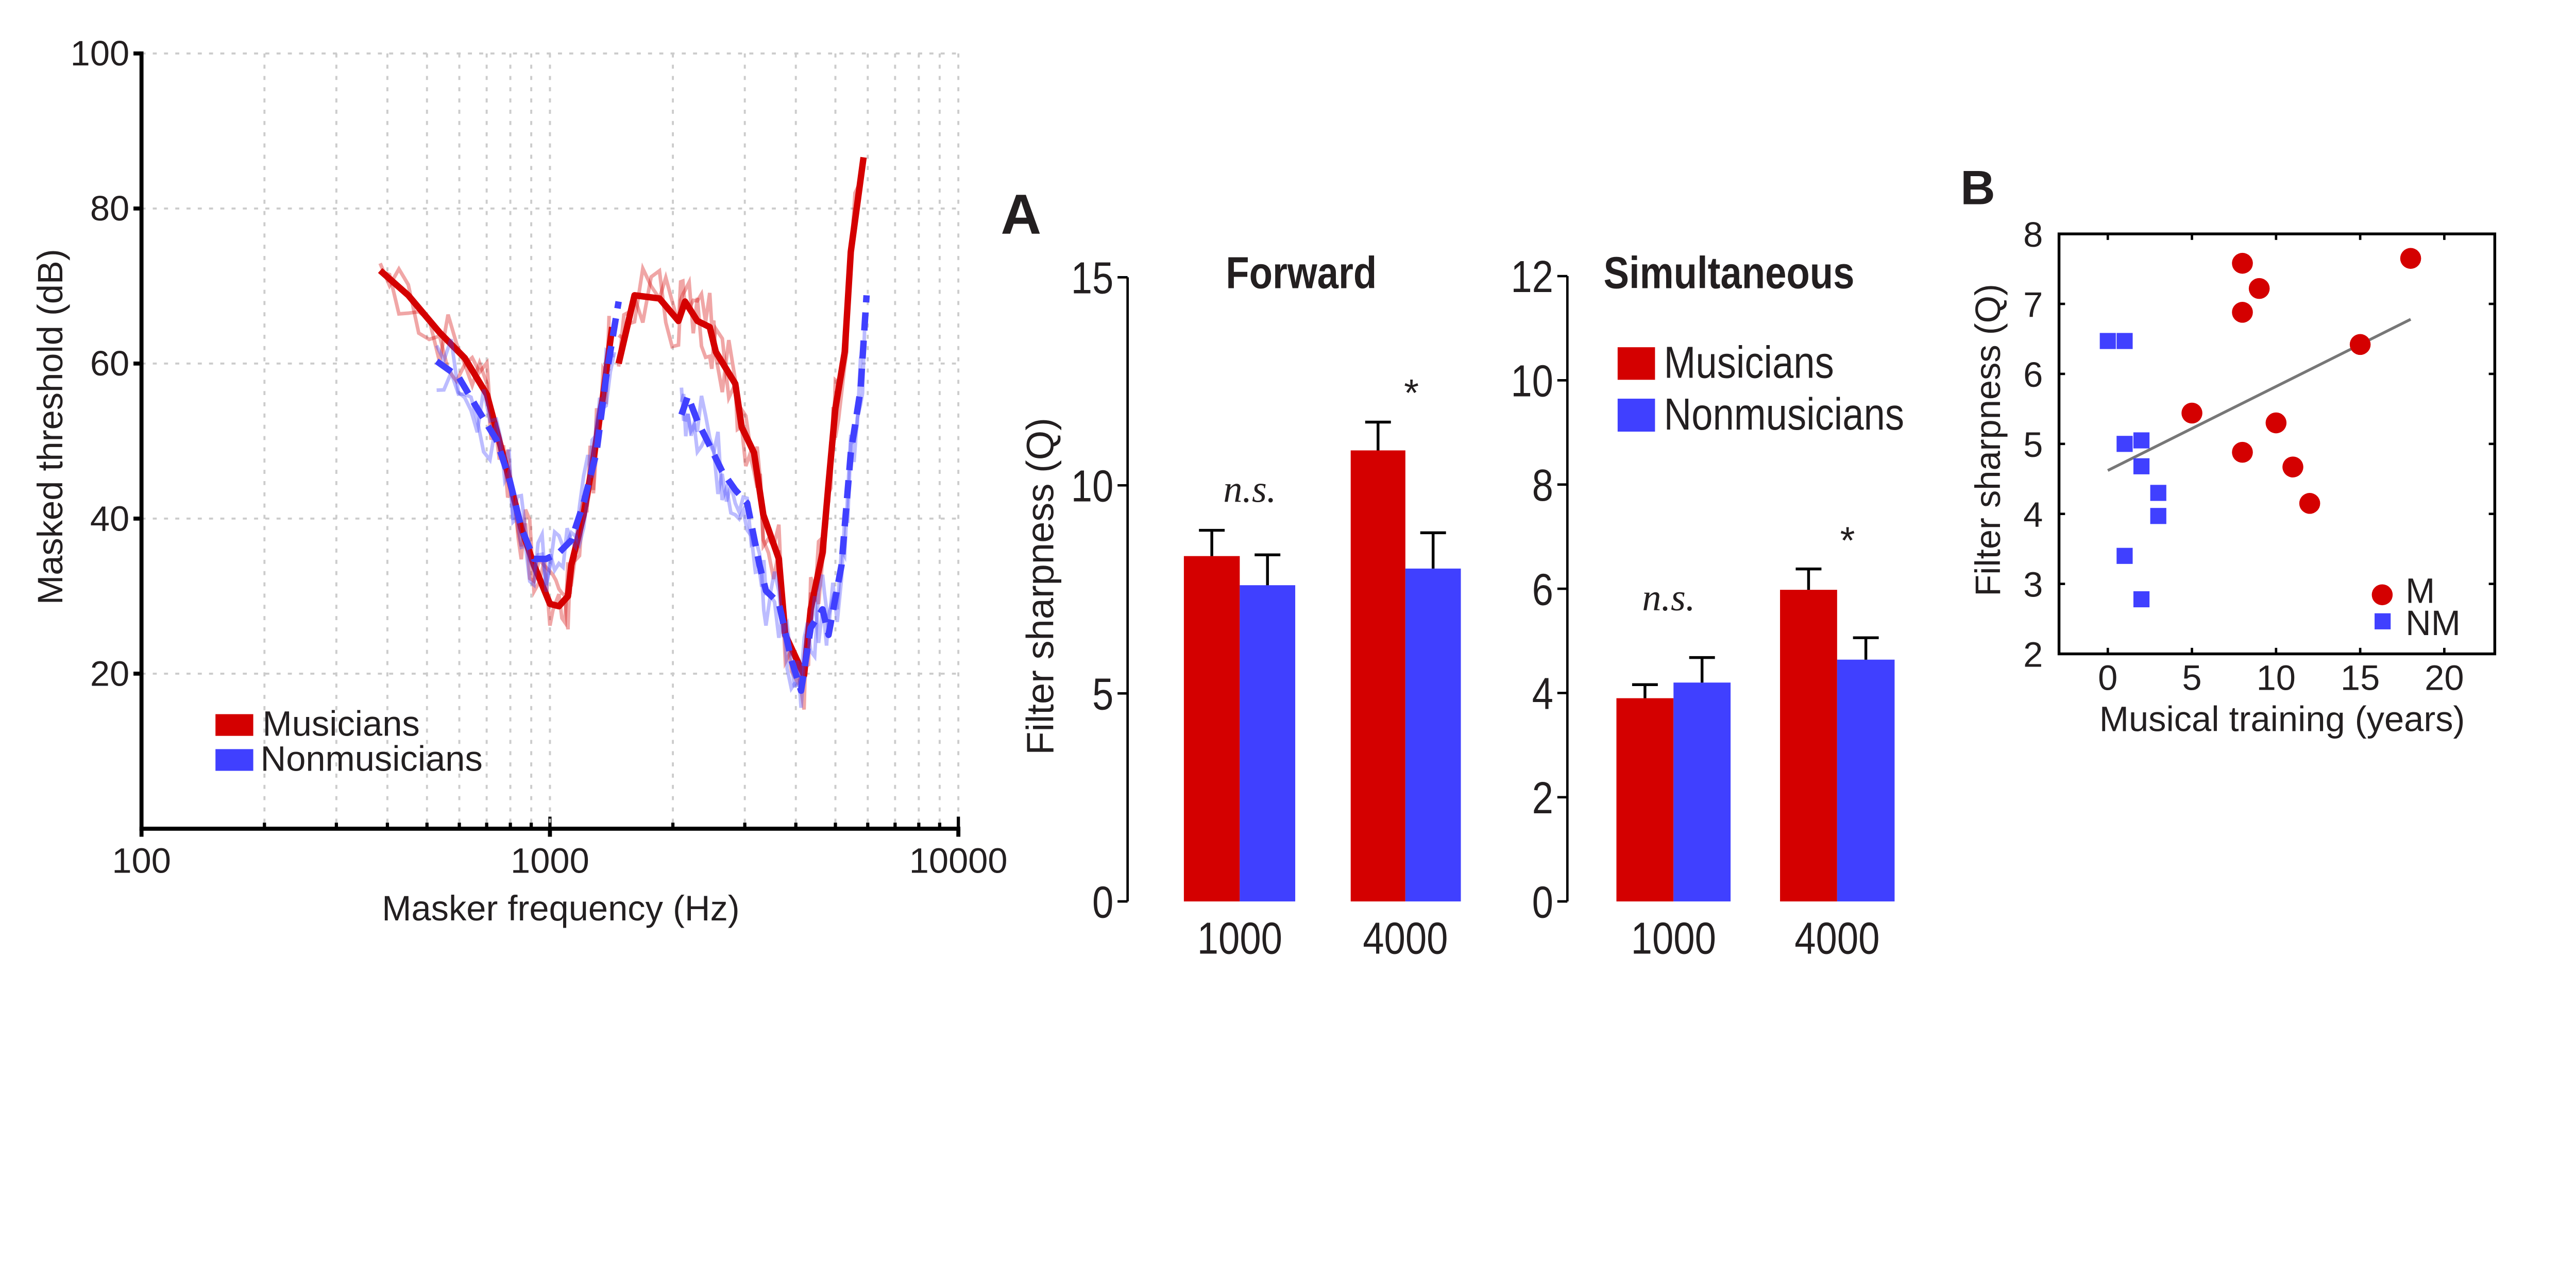 The width and height of the screenshot is (2576, 1265). Describe the element at coordinates (2382, 595) in the screenshot. I see `legend-marker-m` at that location.